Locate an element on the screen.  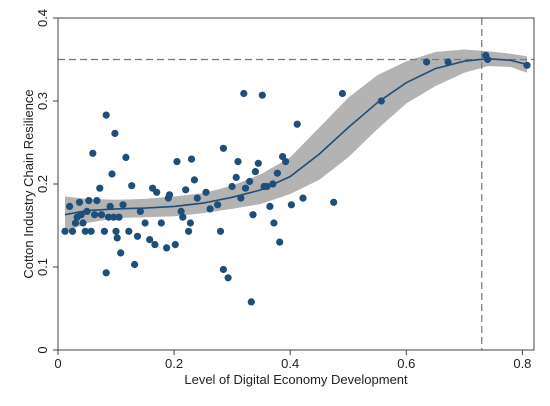
y-axis-title: Cotton Industry Chain Resilience is located at coordinates (28, 183).